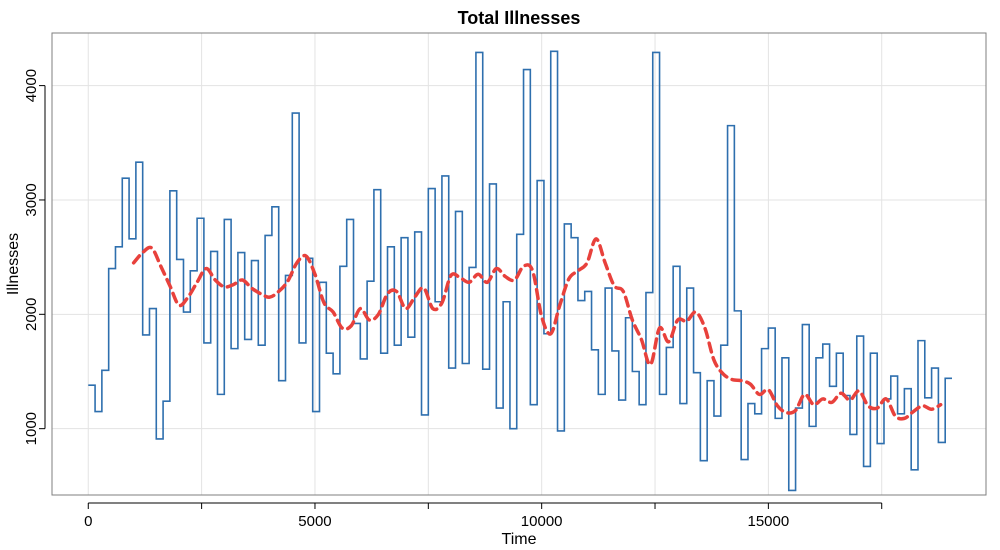 Image resolution: width=1000 pixels, height=550 pixels. I want to click on y-tick-label: 1000, so click(31, 428).